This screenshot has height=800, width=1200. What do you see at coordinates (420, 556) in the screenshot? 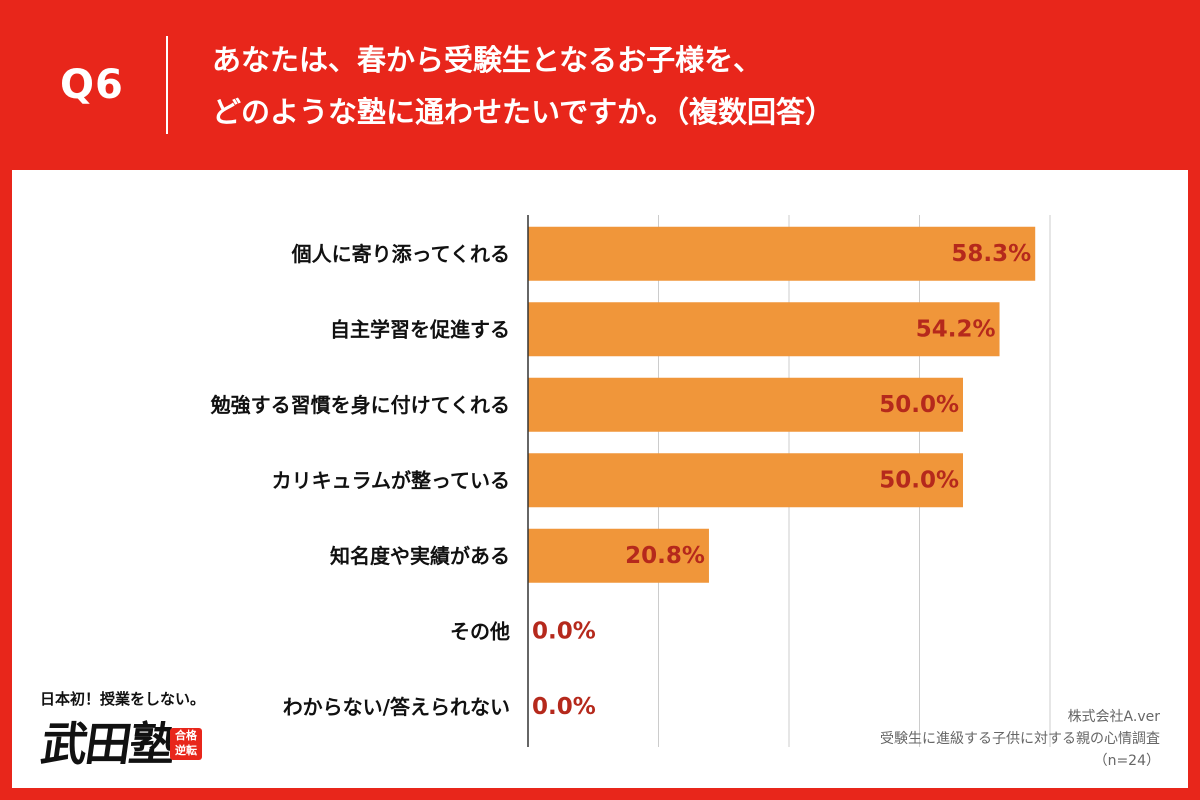
I see `category-label: 知名度や実績がある` at bounding box center [420, 556].